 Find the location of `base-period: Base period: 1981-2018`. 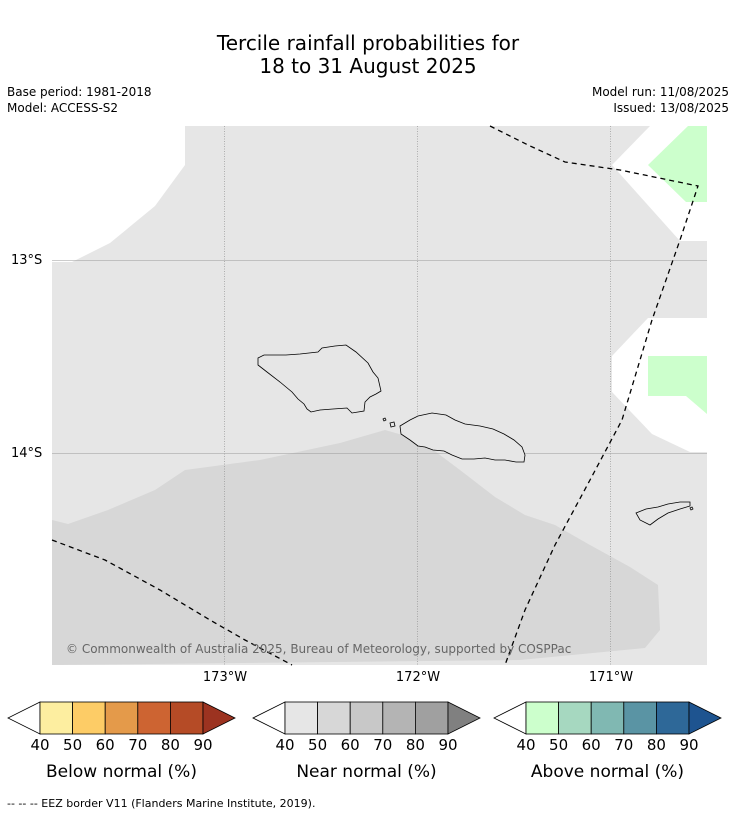

base-period: Base period: 1981-2018 is located at coordinates (79, 92).